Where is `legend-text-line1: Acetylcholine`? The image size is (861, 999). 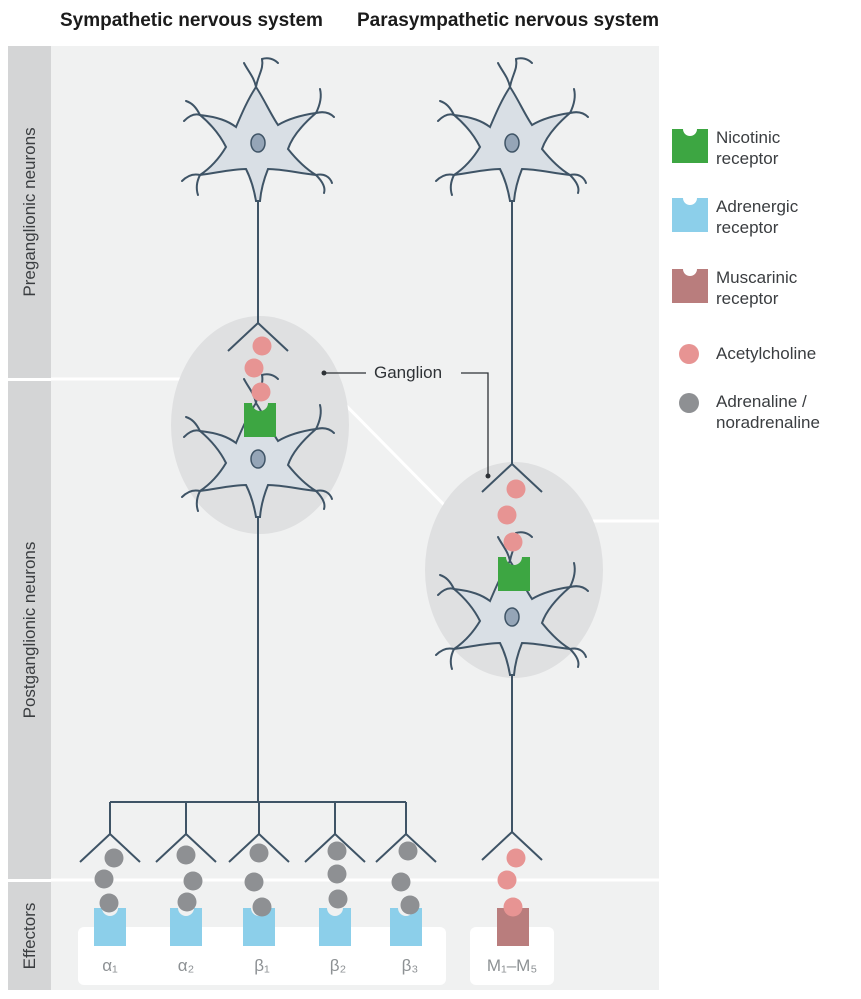 legend-text-line1: Acetylcholine is located at coordinates (766, 353).